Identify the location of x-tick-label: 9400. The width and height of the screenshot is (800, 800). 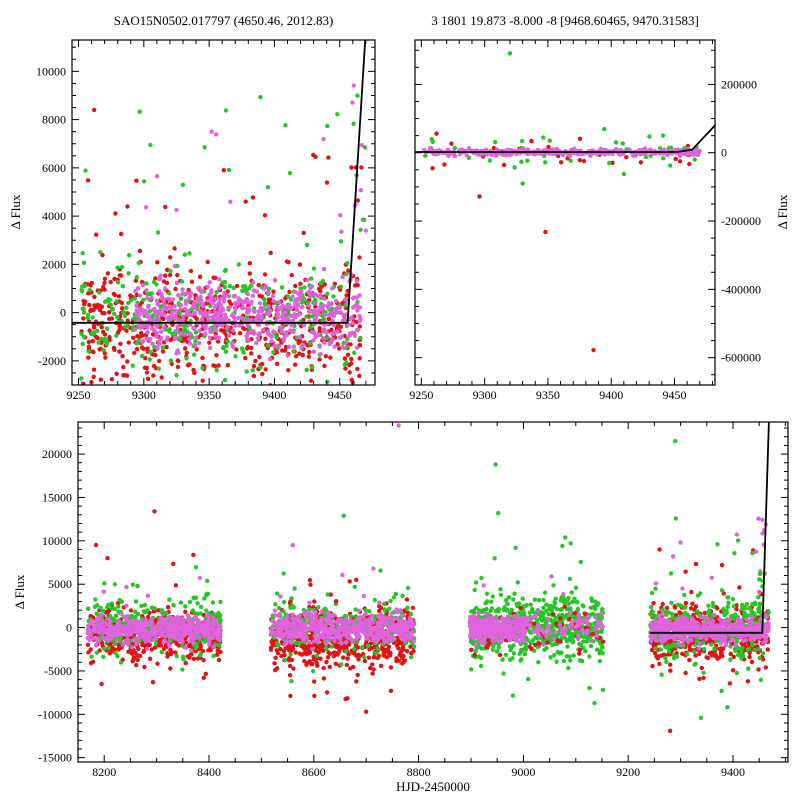
(611, 394).